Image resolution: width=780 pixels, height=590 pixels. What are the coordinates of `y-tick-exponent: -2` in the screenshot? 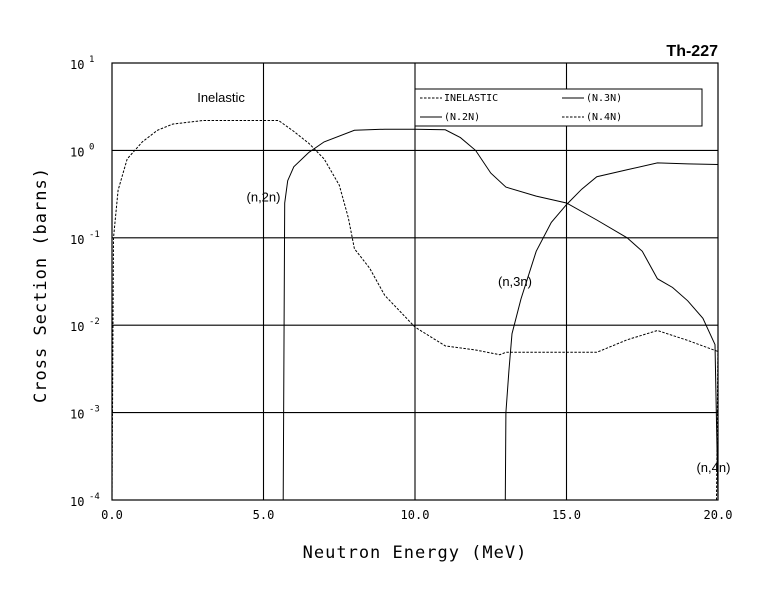 It's located at (94, 322).